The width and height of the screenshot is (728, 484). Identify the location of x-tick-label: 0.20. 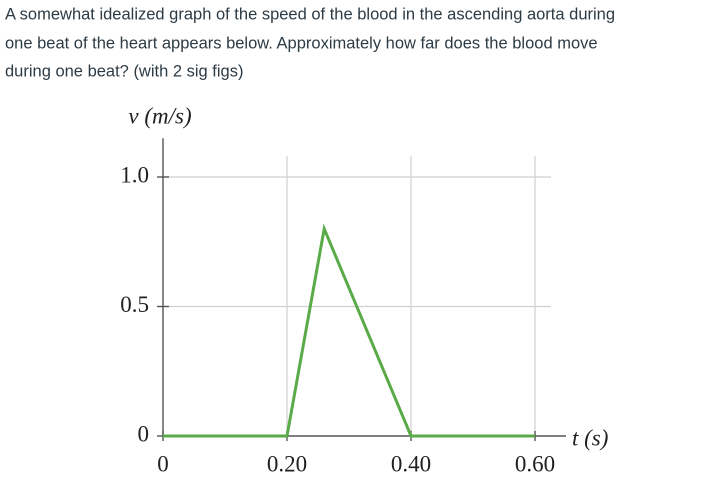
(287, 463).